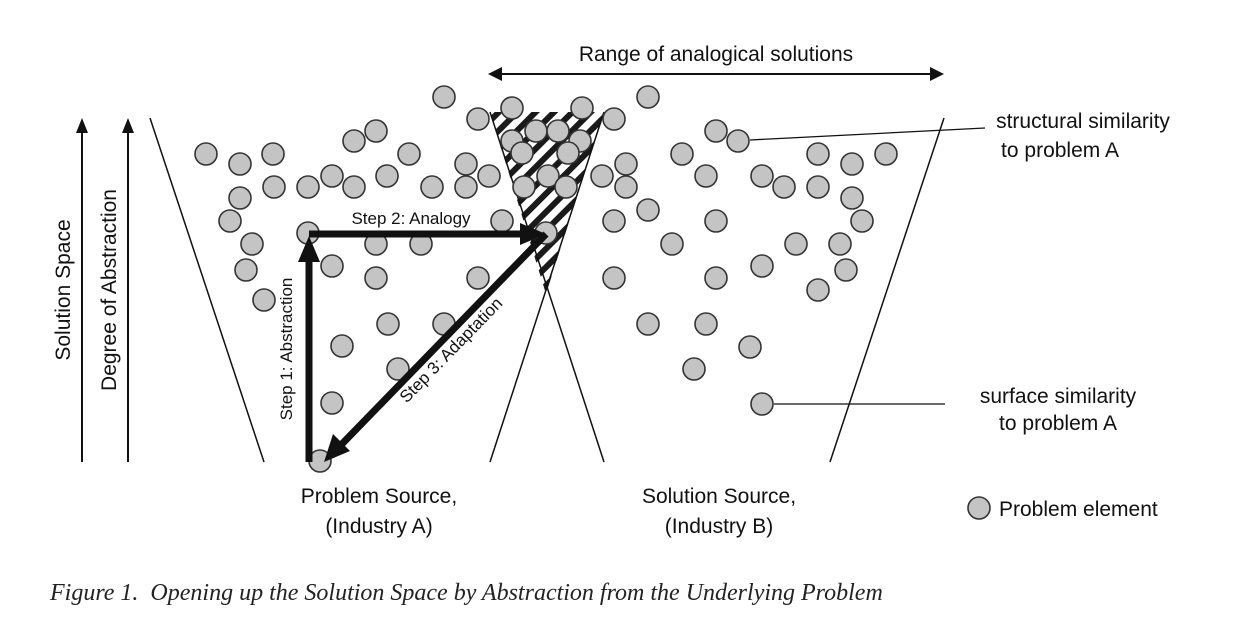 The height and width of the screenshot is (640, 1254). What do you see at coordinates (207, 290) in the screenshot?
I see `problem-funnel-left` at bounding box center [207, 290].